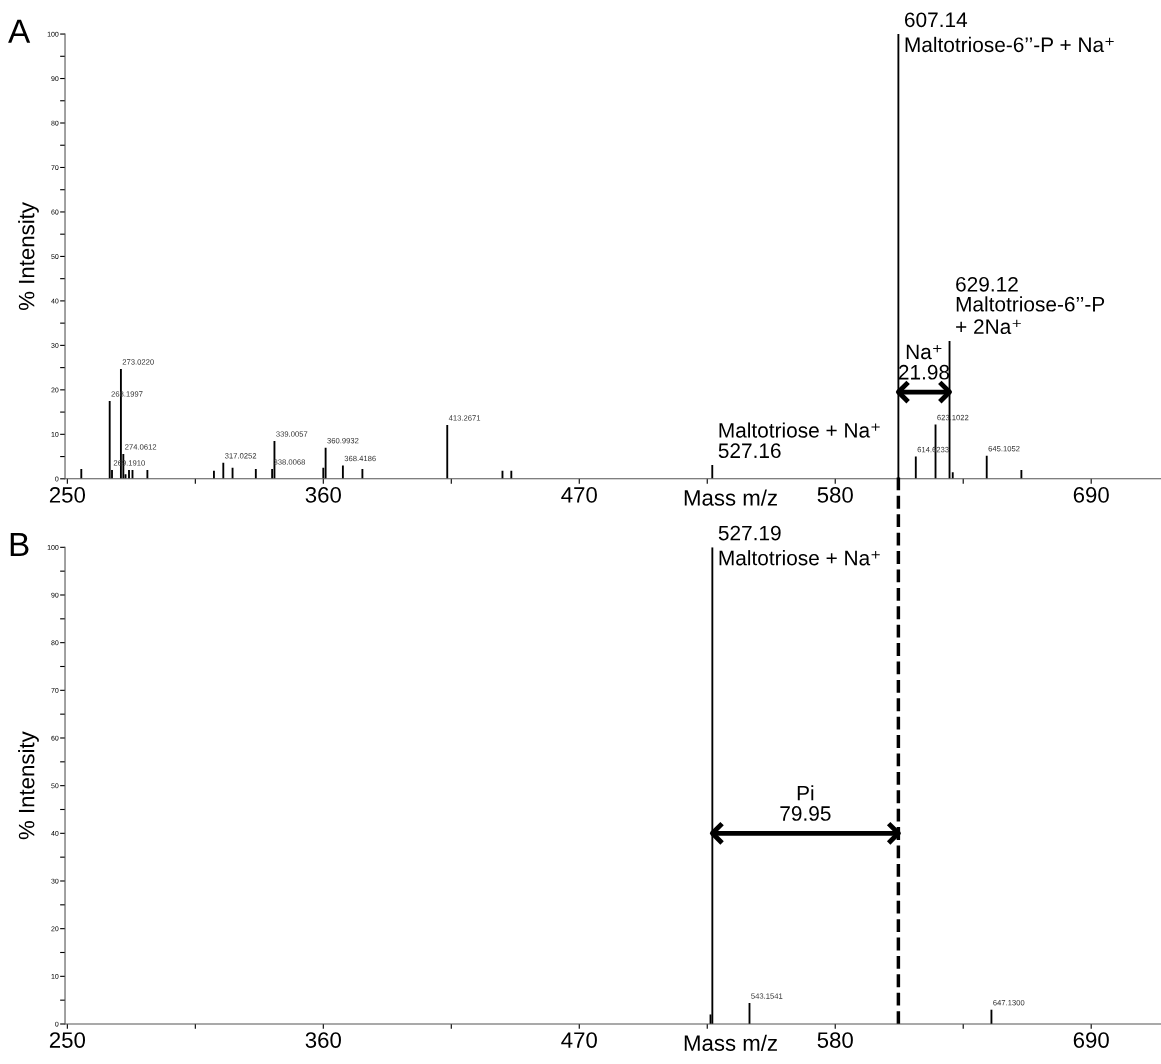 This screenshot has height=1064, width=1161. I want to click on annotation: Maltotriose-6’’-P + Na⁺, so click(1009, 44).